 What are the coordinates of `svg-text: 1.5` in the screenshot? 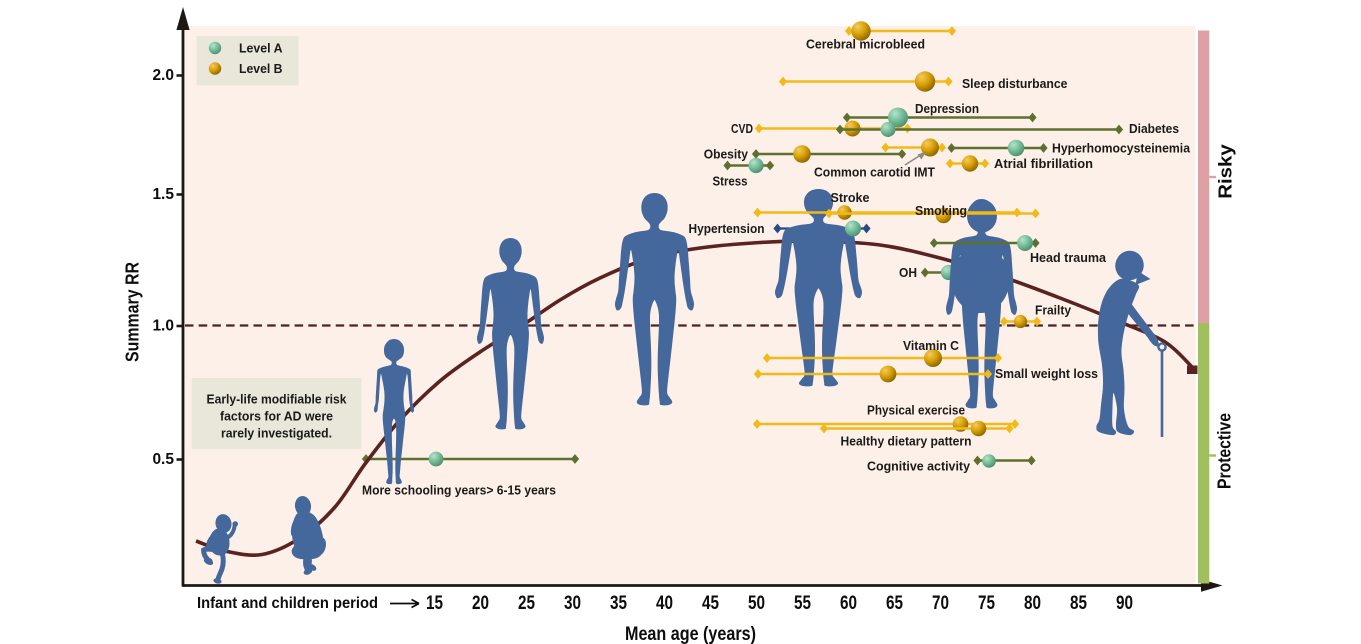 It's located at (163, 194).